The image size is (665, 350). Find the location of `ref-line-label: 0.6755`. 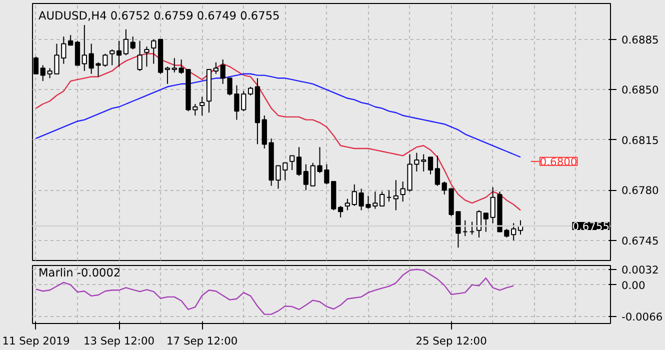

ref-line-label: 0.6755 is located at coordinates (591, 227).